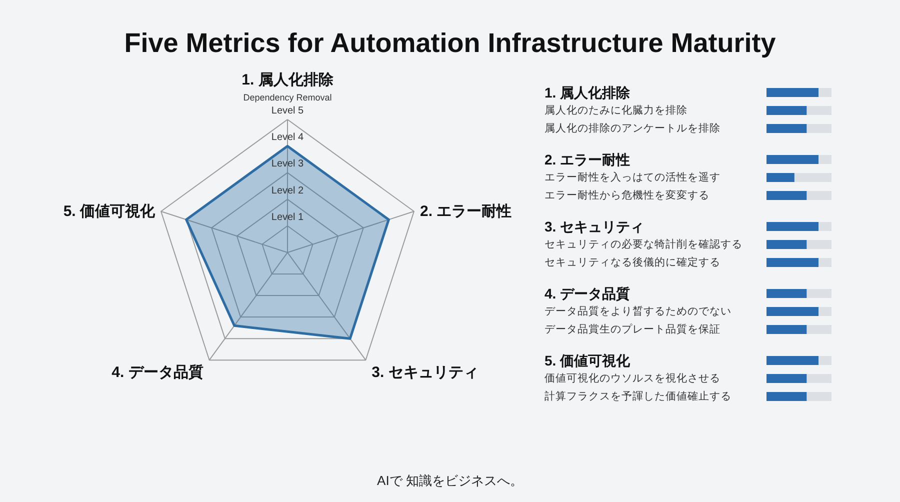 The width and height of the screenshot is (900, 502). Describe the element at coordinates (588, 360) in the screenshot. I see `y-tick-label: 5. 価値可視化` at that location.